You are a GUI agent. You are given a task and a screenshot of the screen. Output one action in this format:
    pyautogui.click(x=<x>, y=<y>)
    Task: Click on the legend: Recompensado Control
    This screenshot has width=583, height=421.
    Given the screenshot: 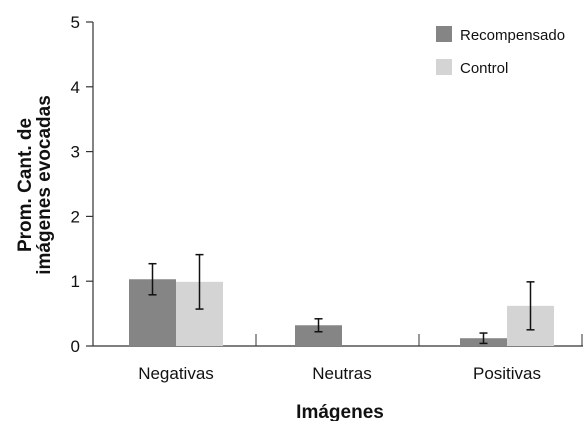 What is the action you would take?
    pyautogui.click(x=500, y=51)
    